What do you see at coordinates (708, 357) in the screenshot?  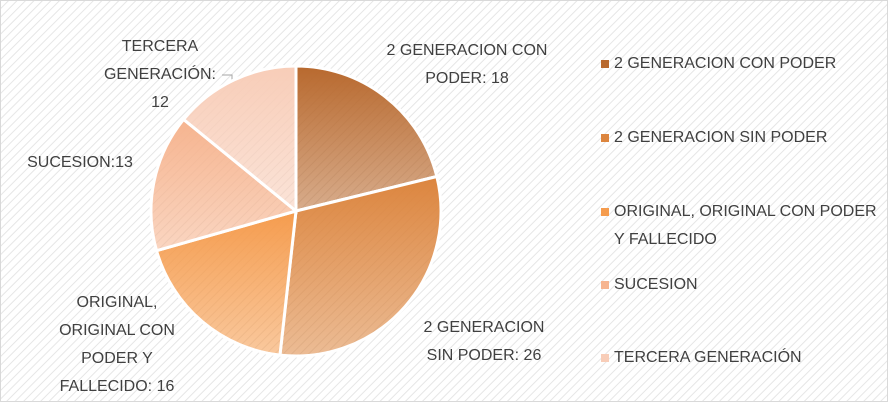 I see `legend-label: TERCERA GENERACIÓN` at bounding box center [708, 357].